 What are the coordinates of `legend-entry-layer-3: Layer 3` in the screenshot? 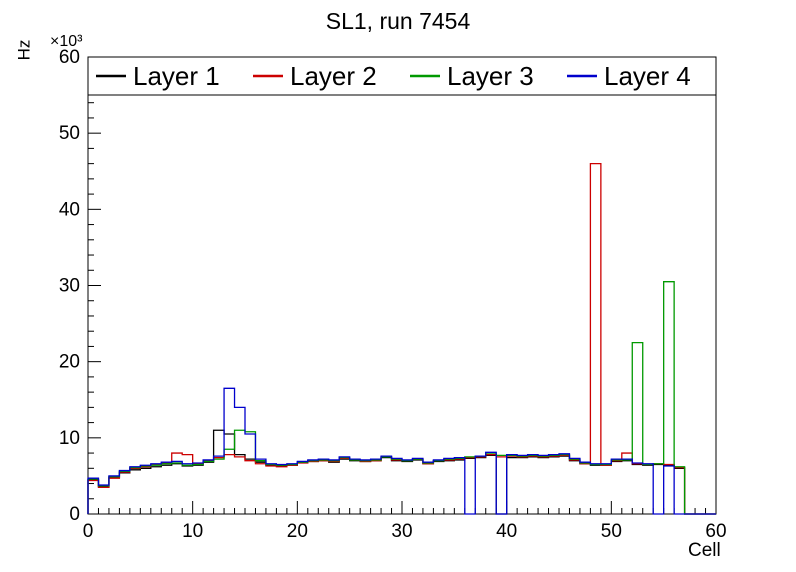 It's located at (472, 76).